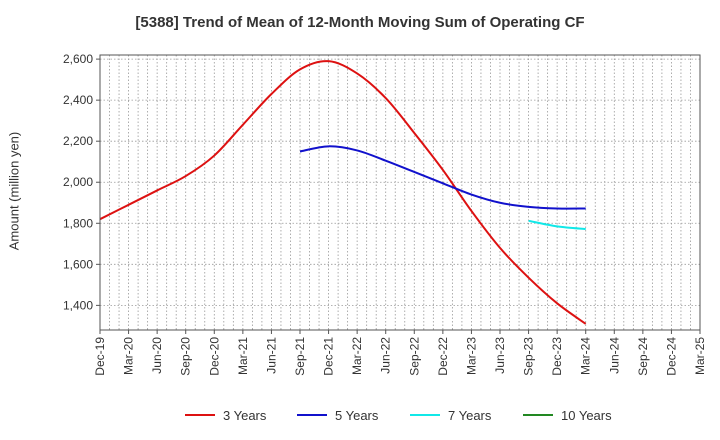  Describe the element at coordinates (357, 356) in the screenshot. I see `x-tick-label: Mar-22` at that location.